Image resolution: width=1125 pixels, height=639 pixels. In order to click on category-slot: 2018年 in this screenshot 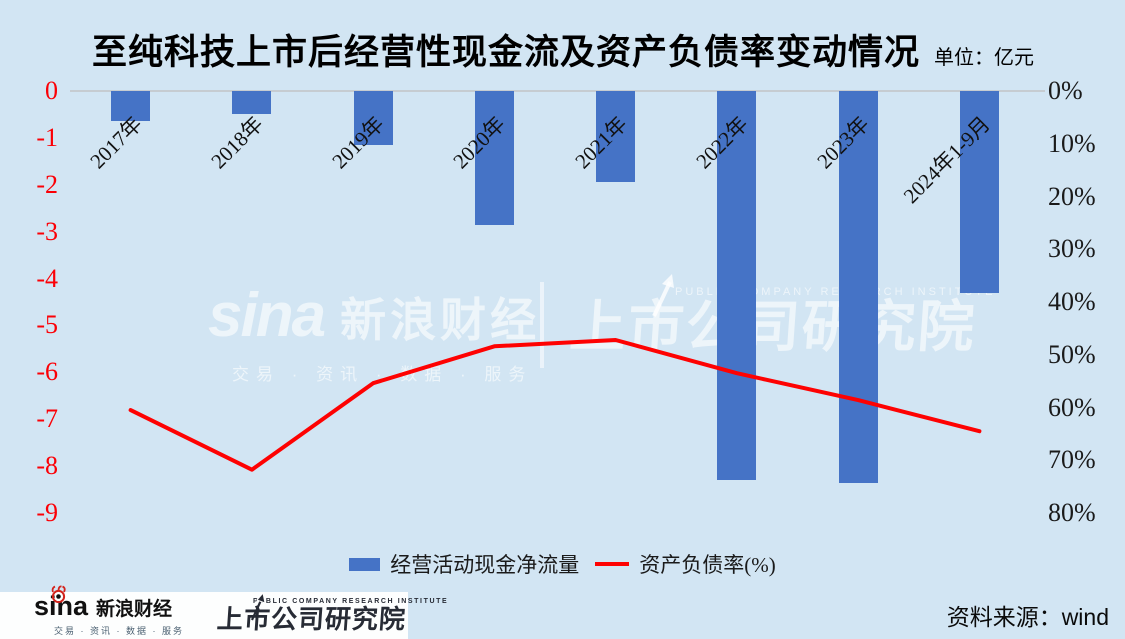, I will do `click(251, 302)`.